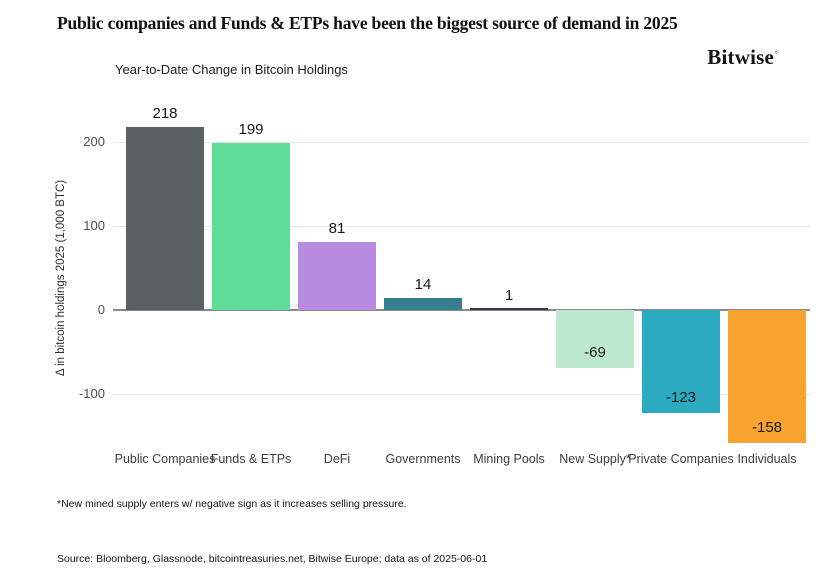 The width and height of the screenshot is (825, 577). I want to click on bar-value-label: 199, so click(251, 129).